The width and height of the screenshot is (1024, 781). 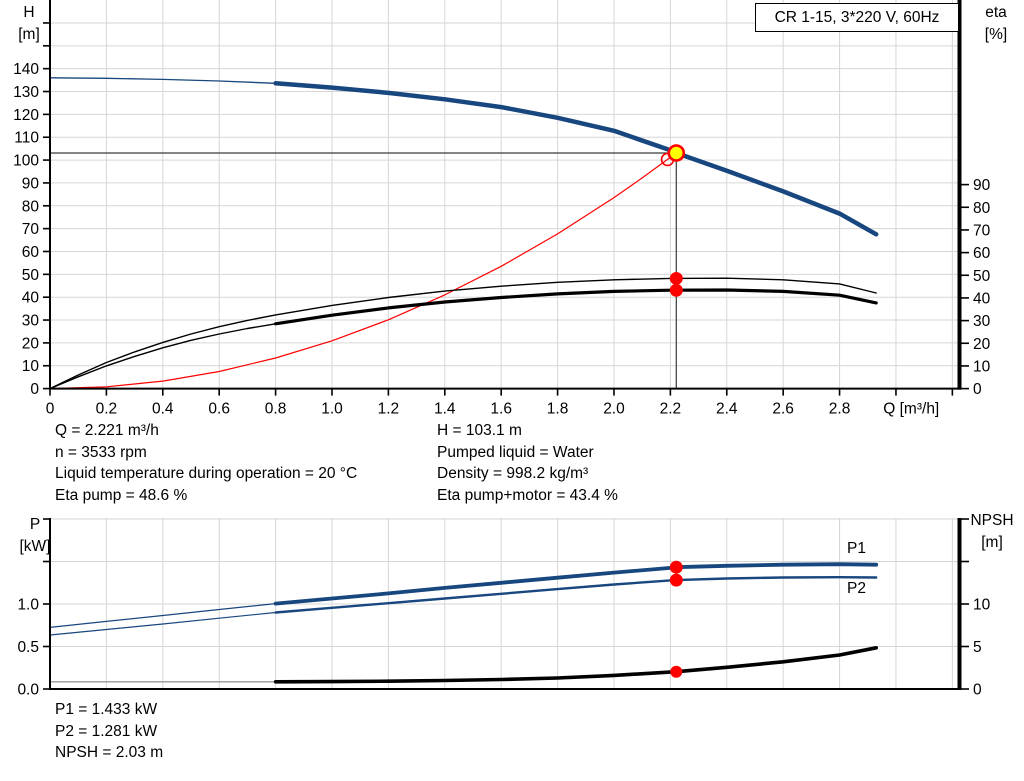 What do you see at coordinates (31, 298) in the screenshot?
I see `left-tick-label: 40` at bounding box center [31, 298].